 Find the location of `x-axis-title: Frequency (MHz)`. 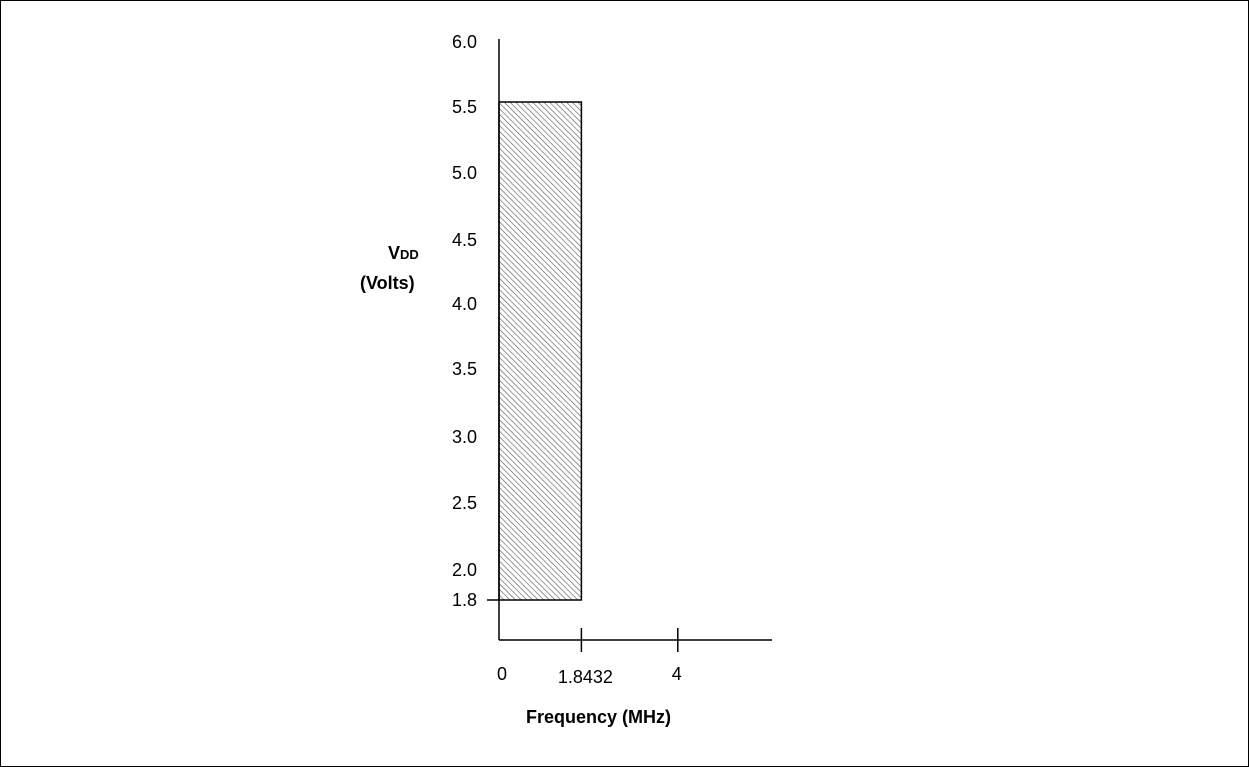

x-axis-title: Frequency (MHz) is located at coordinates (598, 717).